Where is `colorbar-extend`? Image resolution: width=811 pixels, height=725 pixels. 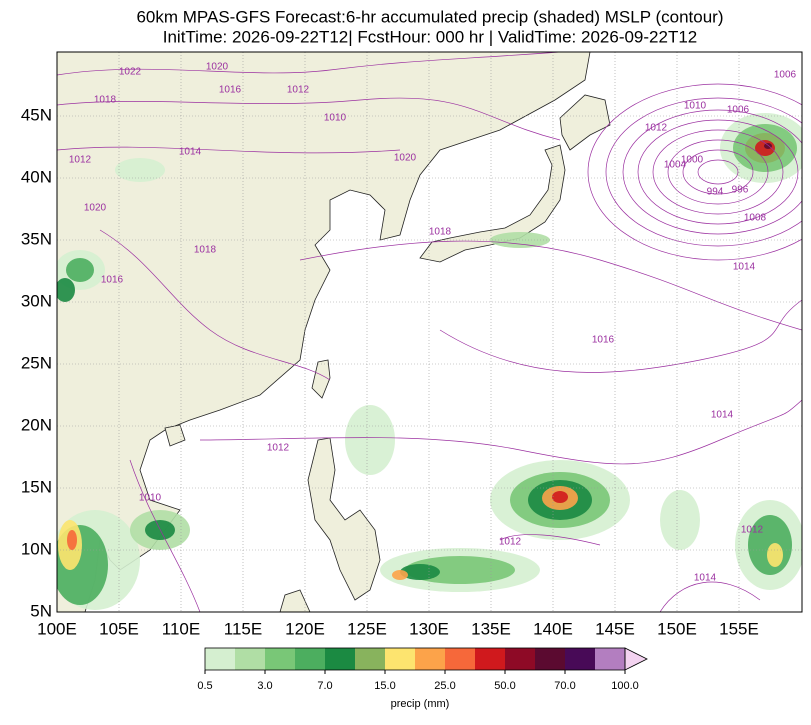
colorbar-extend is located at coordinates (636, 659).